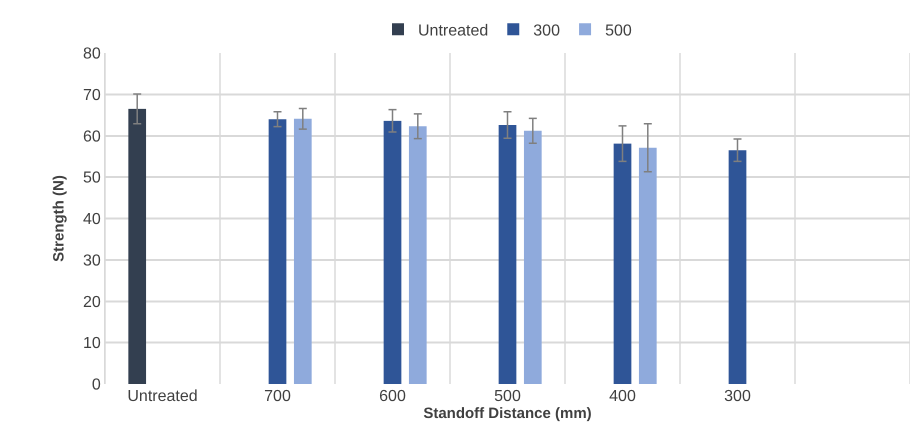  I want to click on x-tick-label: 700, so click(277, 396).